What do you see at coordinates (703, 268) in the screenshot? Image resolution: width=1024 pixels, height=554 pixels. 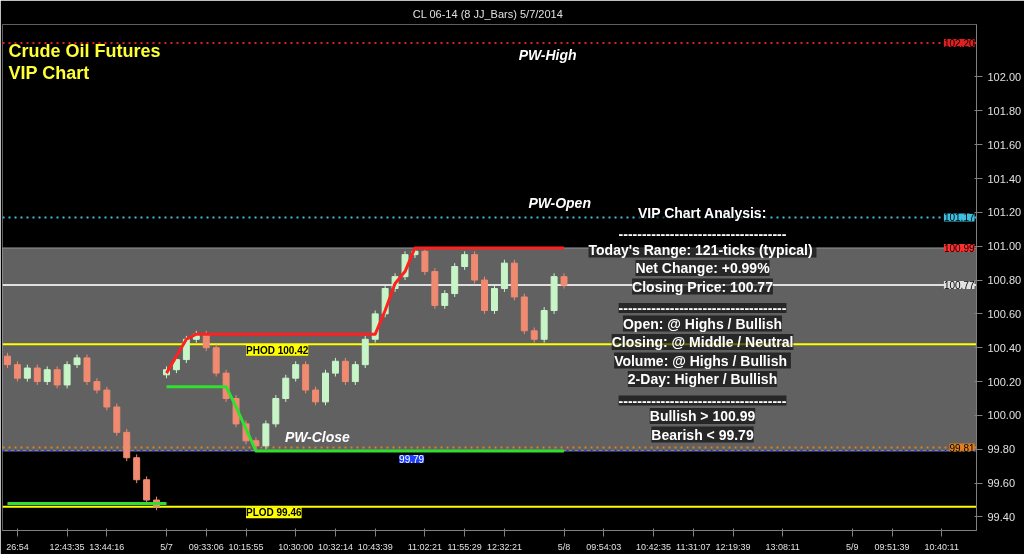 I see `annotation: Net Change: +0.99%` at bounding box center [703, 268].